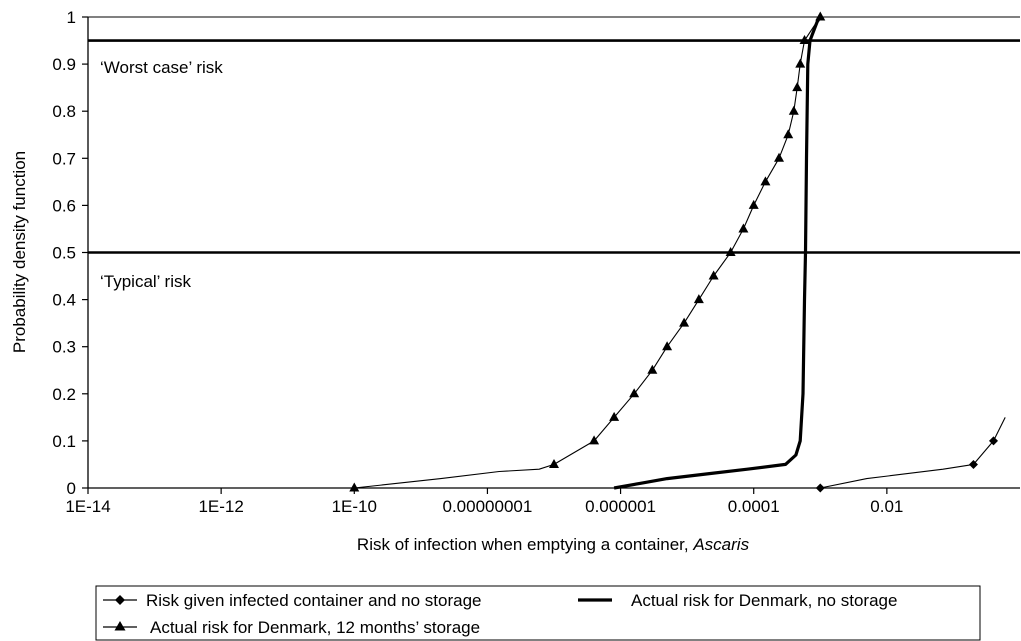 This screenshot has width=1021, height=641. Describe the element at coordinates (764, 600) in the screenshot. I see `legend-label-no-storage: Actual risk for Denmark, no storage` at that location.